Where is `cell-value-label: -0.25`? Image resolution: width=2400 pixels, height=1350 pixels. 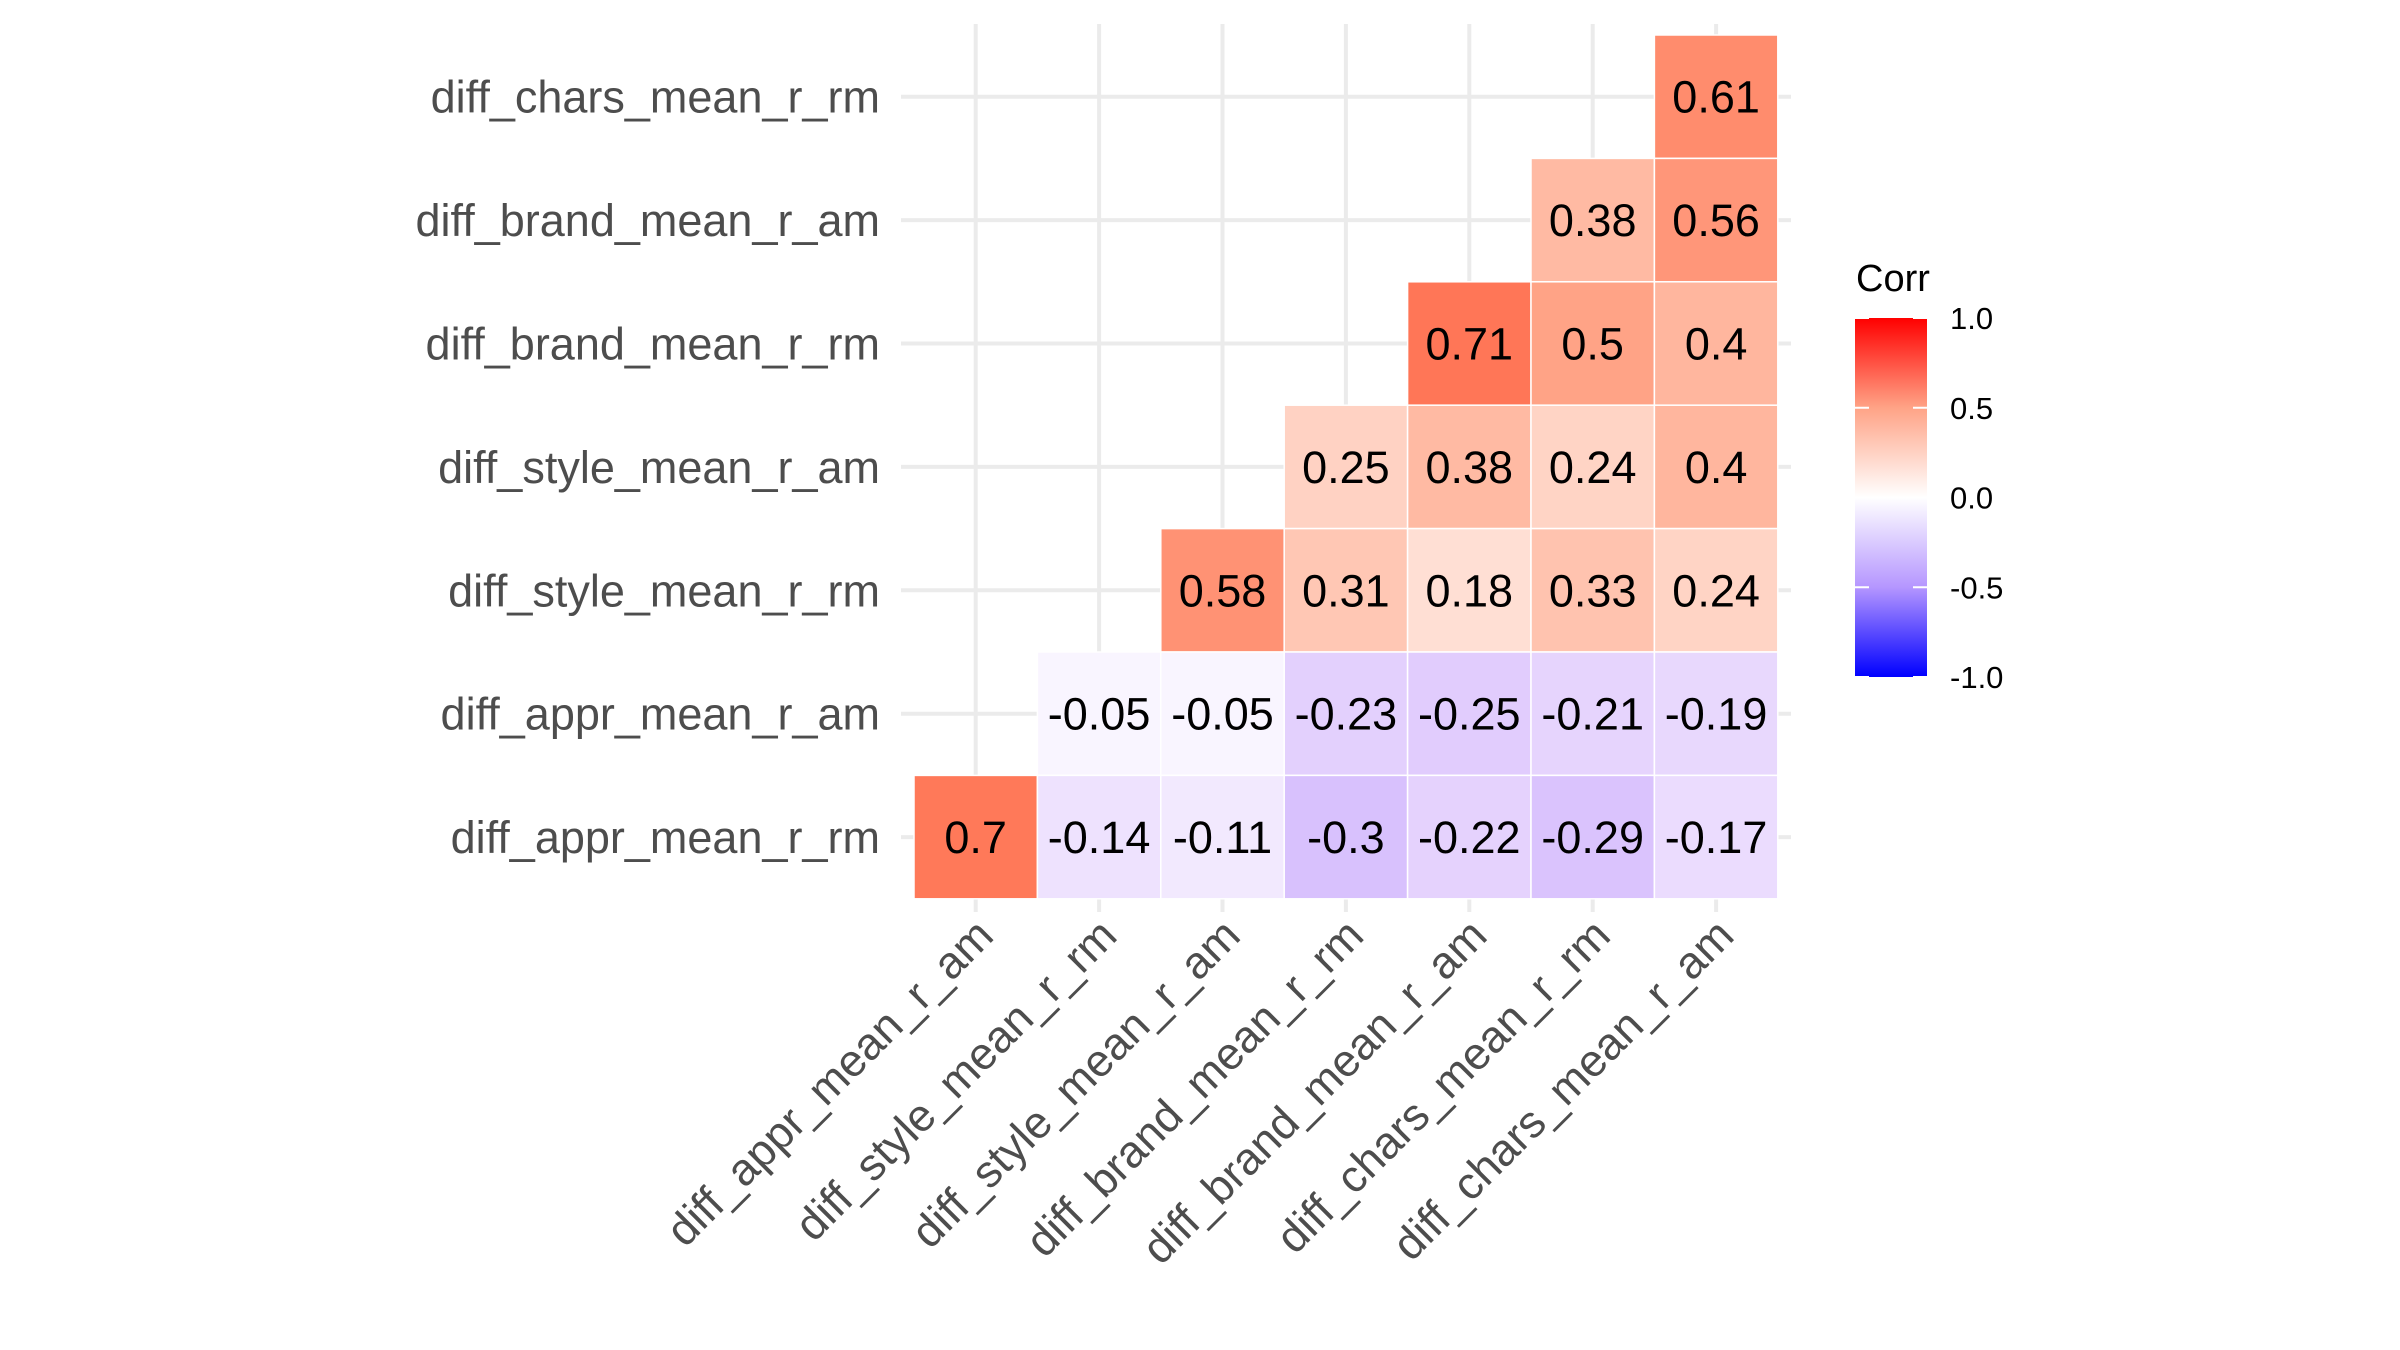
cell-value-label: -0.25 is located at coordinates (1469, 714).